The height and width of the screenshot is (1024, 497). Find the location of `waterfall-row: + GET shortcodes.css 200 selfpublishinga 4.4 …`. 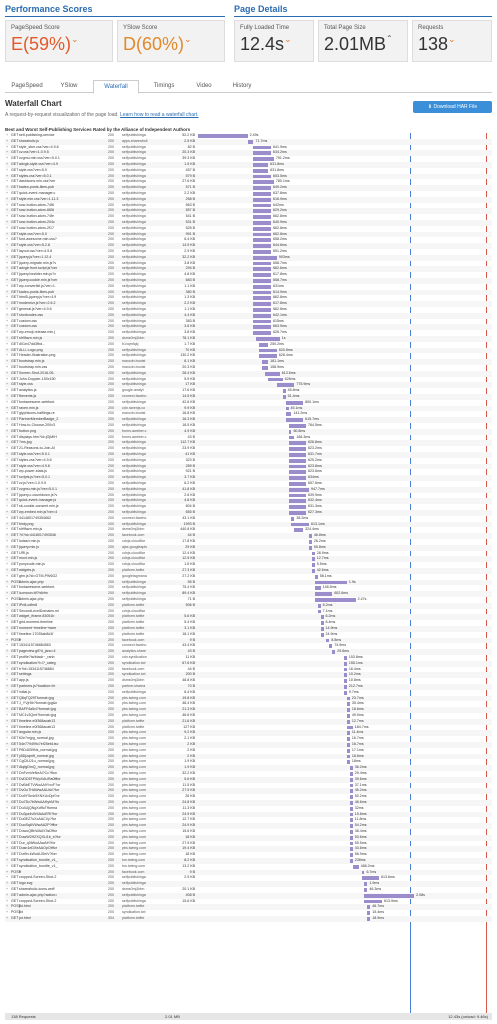

waterfall-row: + GET shortcodes.css 200 selfpublishinga 4.4 … is located at coordinates (248, 315).